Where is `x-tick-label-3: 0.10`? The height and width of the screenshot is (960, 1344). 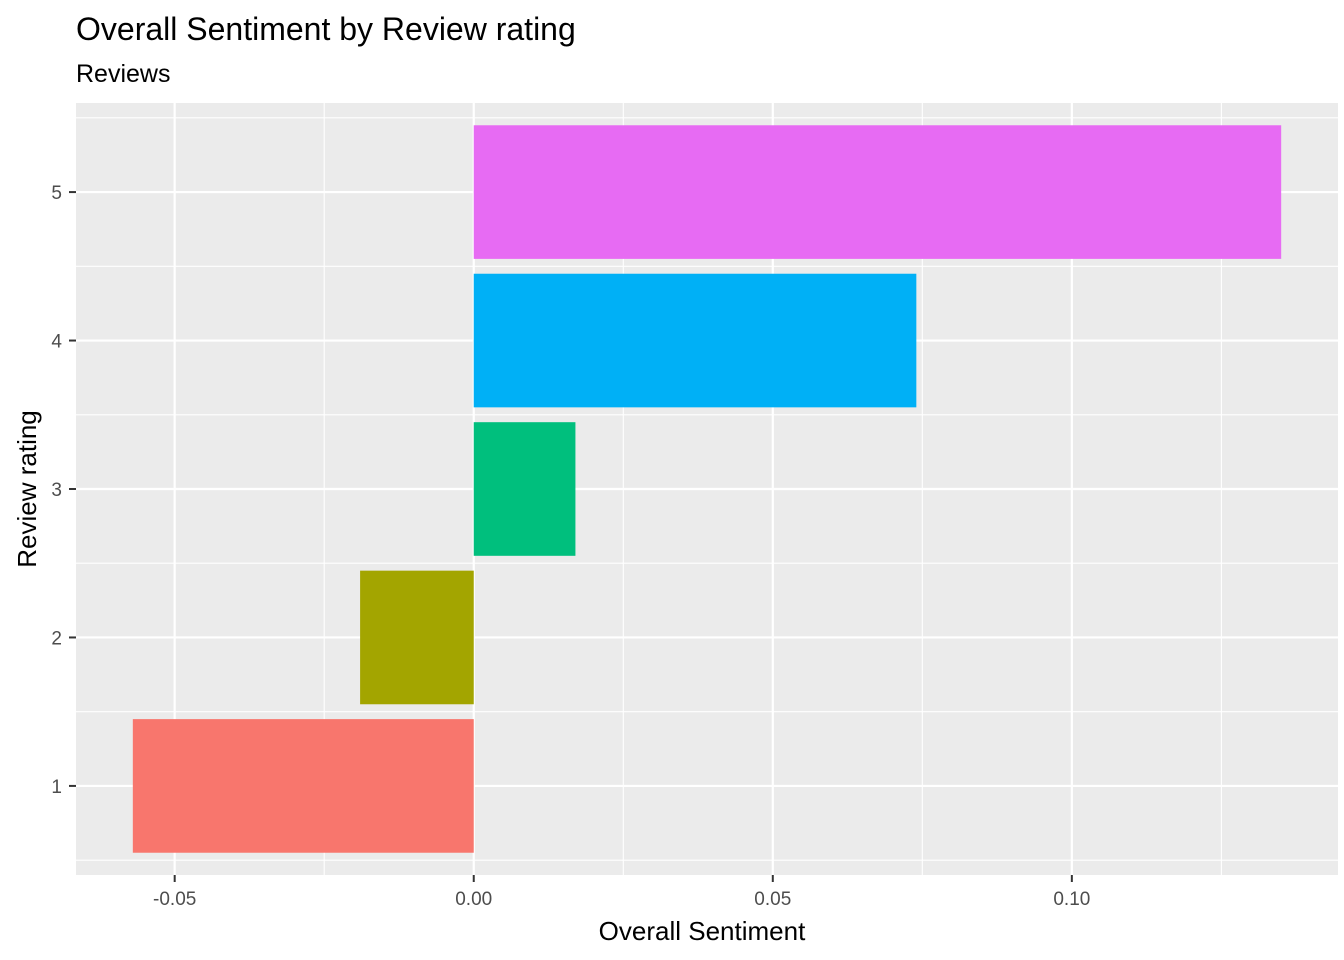
x-tick-label-3: 0.10 is located at coordinates (1071, 899).